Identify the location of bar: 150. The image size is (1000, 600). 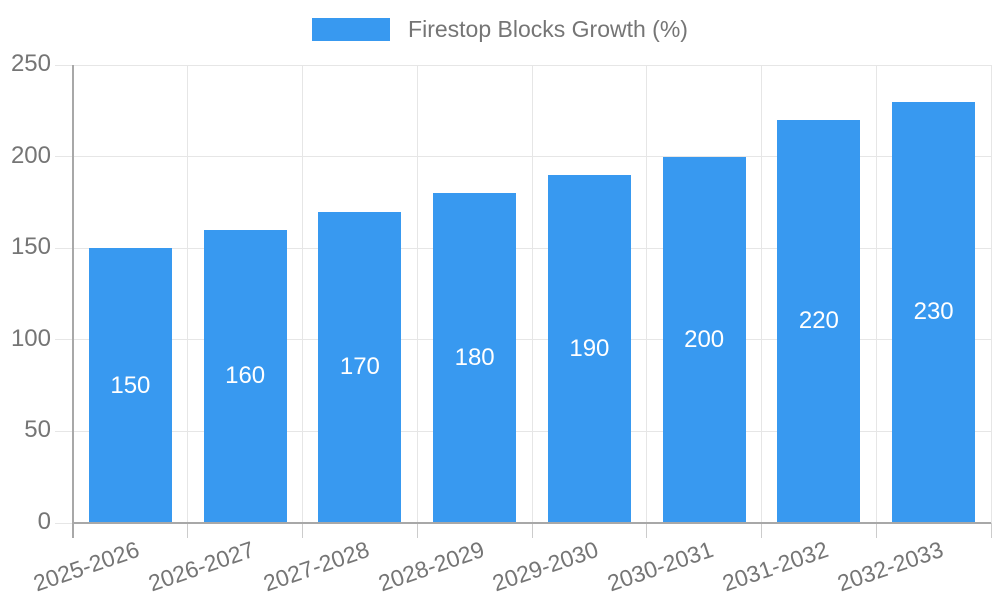
(130, 385).